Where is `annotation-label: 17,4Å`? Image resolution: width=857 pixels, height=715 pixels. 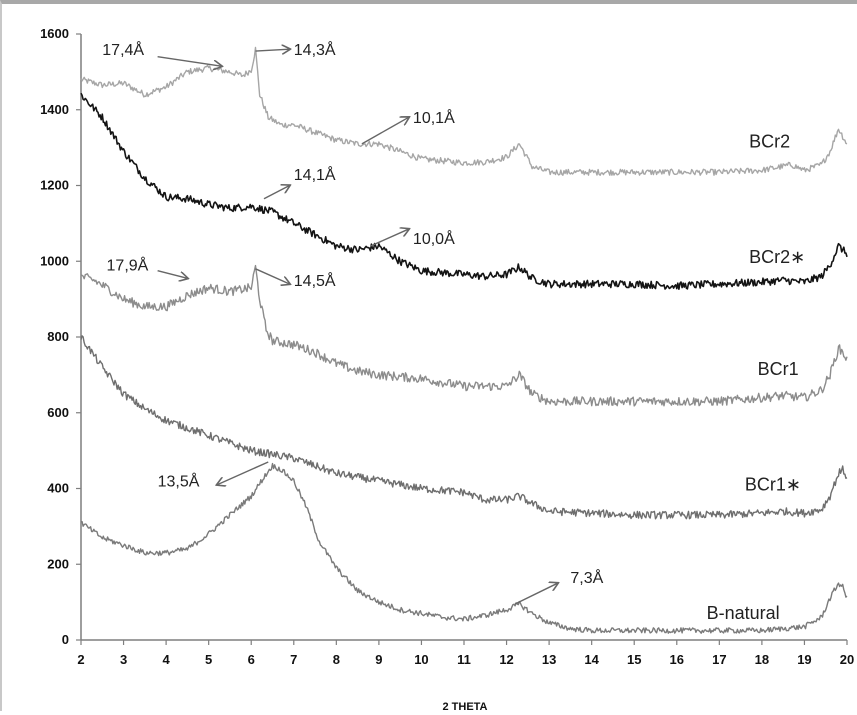 annotation-label: 17,4Å is located at coordinates (123, 49).